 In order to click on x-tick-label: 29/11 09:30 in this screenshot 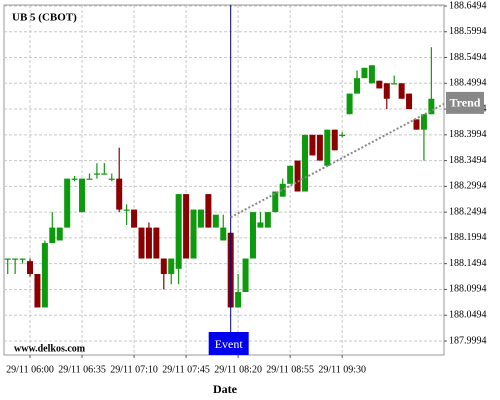, I will do `click(342, 369)`.